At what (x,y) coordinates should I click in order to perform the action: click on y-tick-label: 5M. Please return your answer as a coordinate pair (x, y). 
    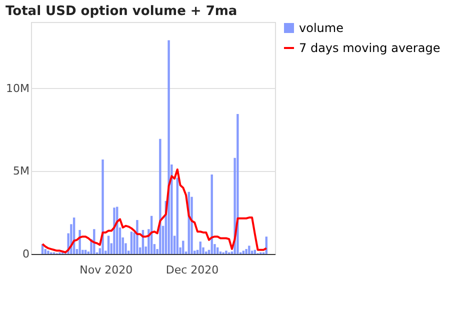
    Looking at the image, I should click on (21, 171).